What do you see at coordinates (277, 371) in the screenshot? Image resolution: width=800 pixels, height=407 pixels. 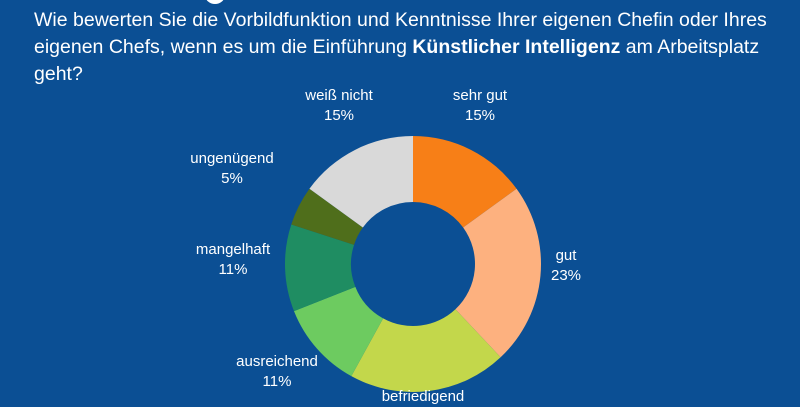 I see `slice-label-ausreichend: ausreichend 11%` at bounding box center [277, 371].